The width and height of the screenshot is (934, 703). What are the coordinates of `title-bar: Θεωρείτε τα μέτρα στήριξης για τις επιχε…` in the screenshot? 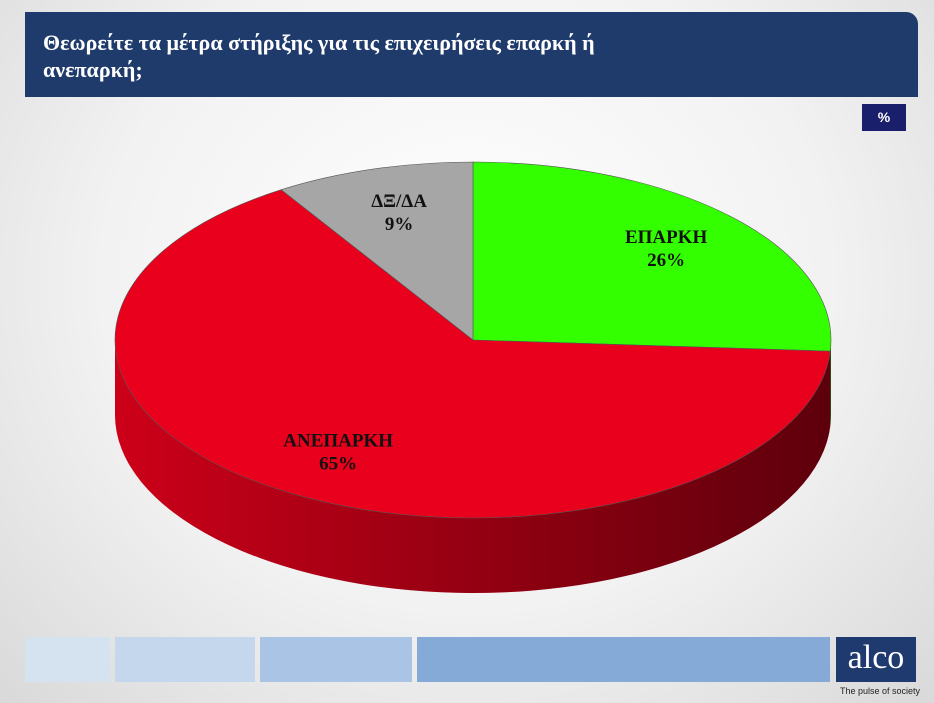 It's located at (471, 54).